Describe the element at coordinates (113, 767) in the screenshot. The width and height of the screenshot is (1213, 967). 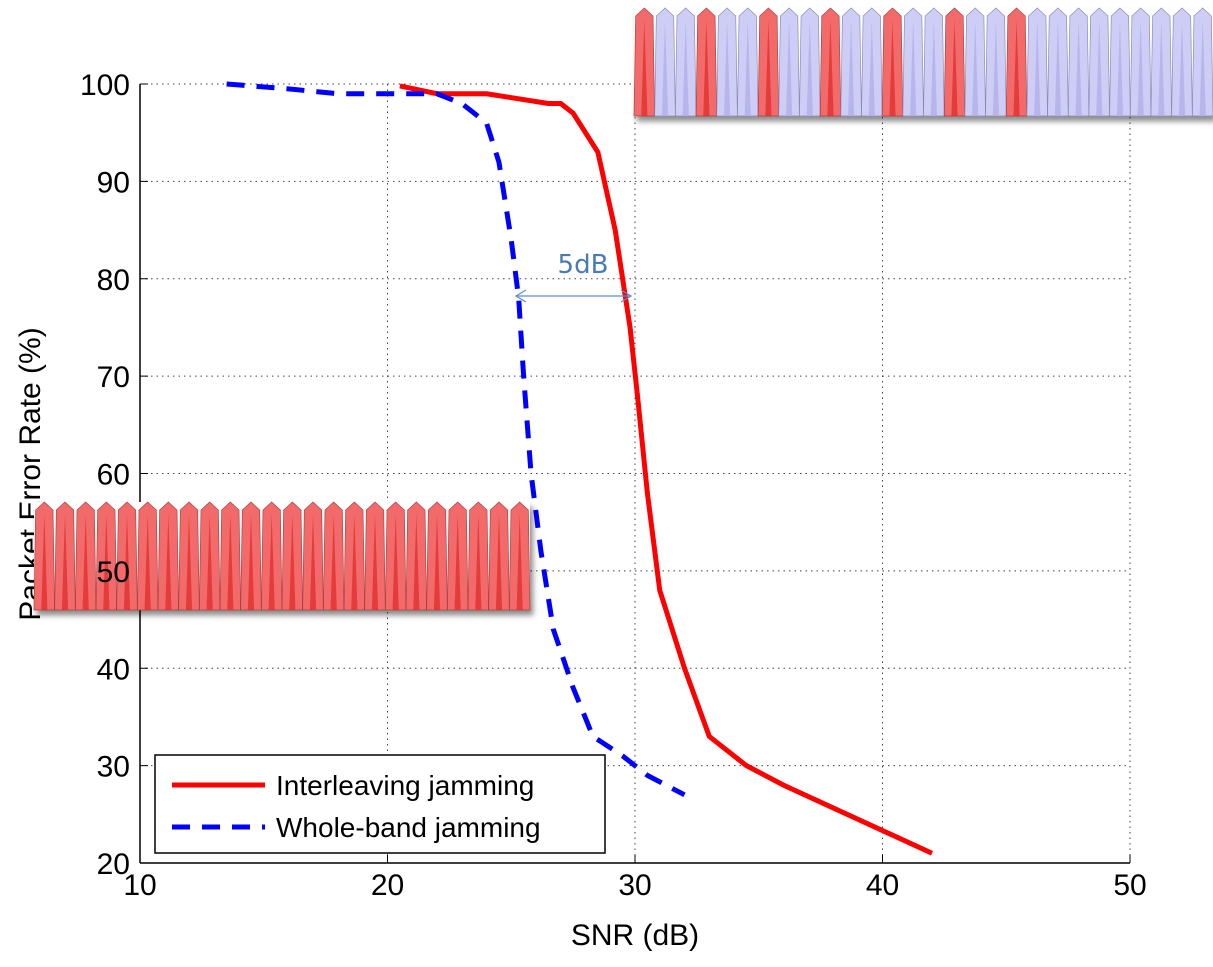
I see `y-tick-label: 30` at that location.